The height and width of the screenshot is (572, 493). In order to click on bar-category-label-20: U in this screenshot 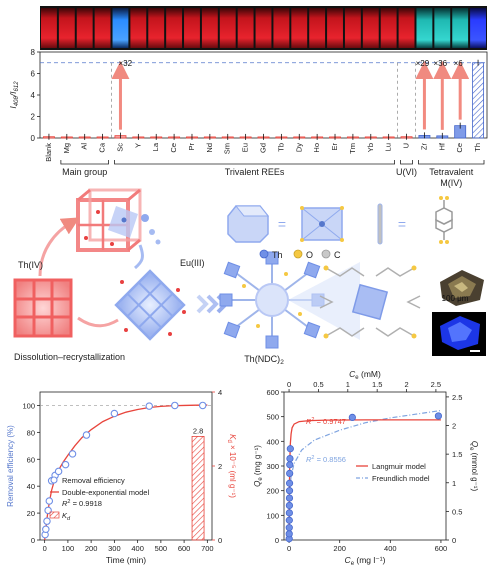, I will do `click(406, 145)`.